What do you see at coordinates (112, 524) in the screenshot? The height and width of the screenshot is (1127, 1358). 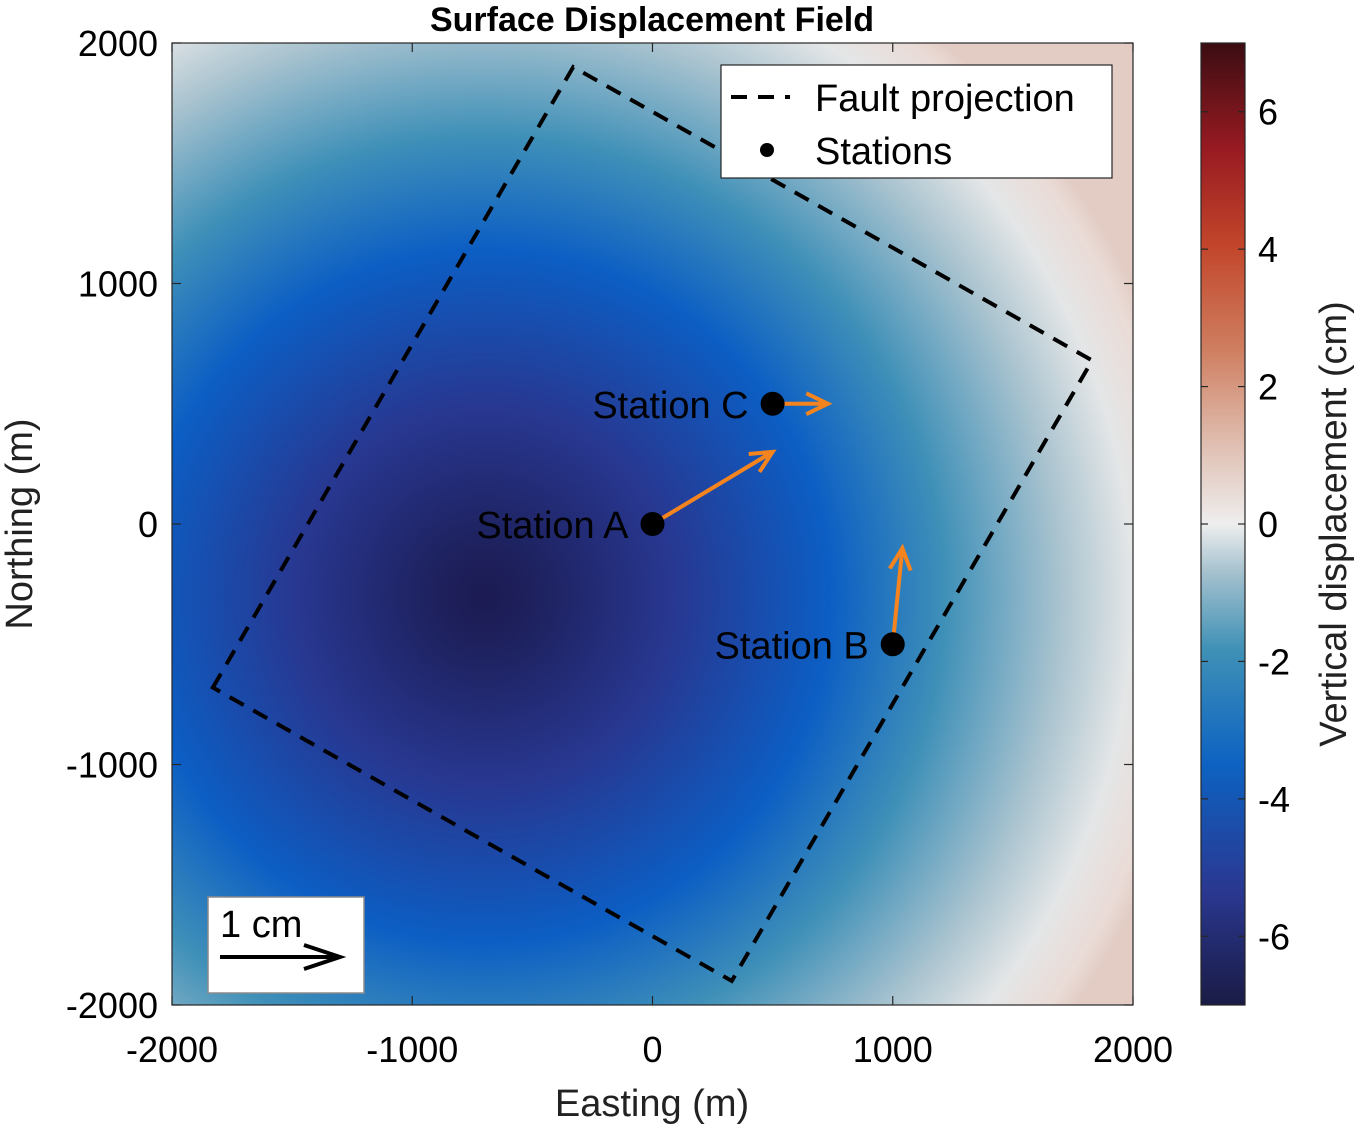 I see `y-axis: -2000 -1000 0 1000 2000` at bounding box center [112, 524].